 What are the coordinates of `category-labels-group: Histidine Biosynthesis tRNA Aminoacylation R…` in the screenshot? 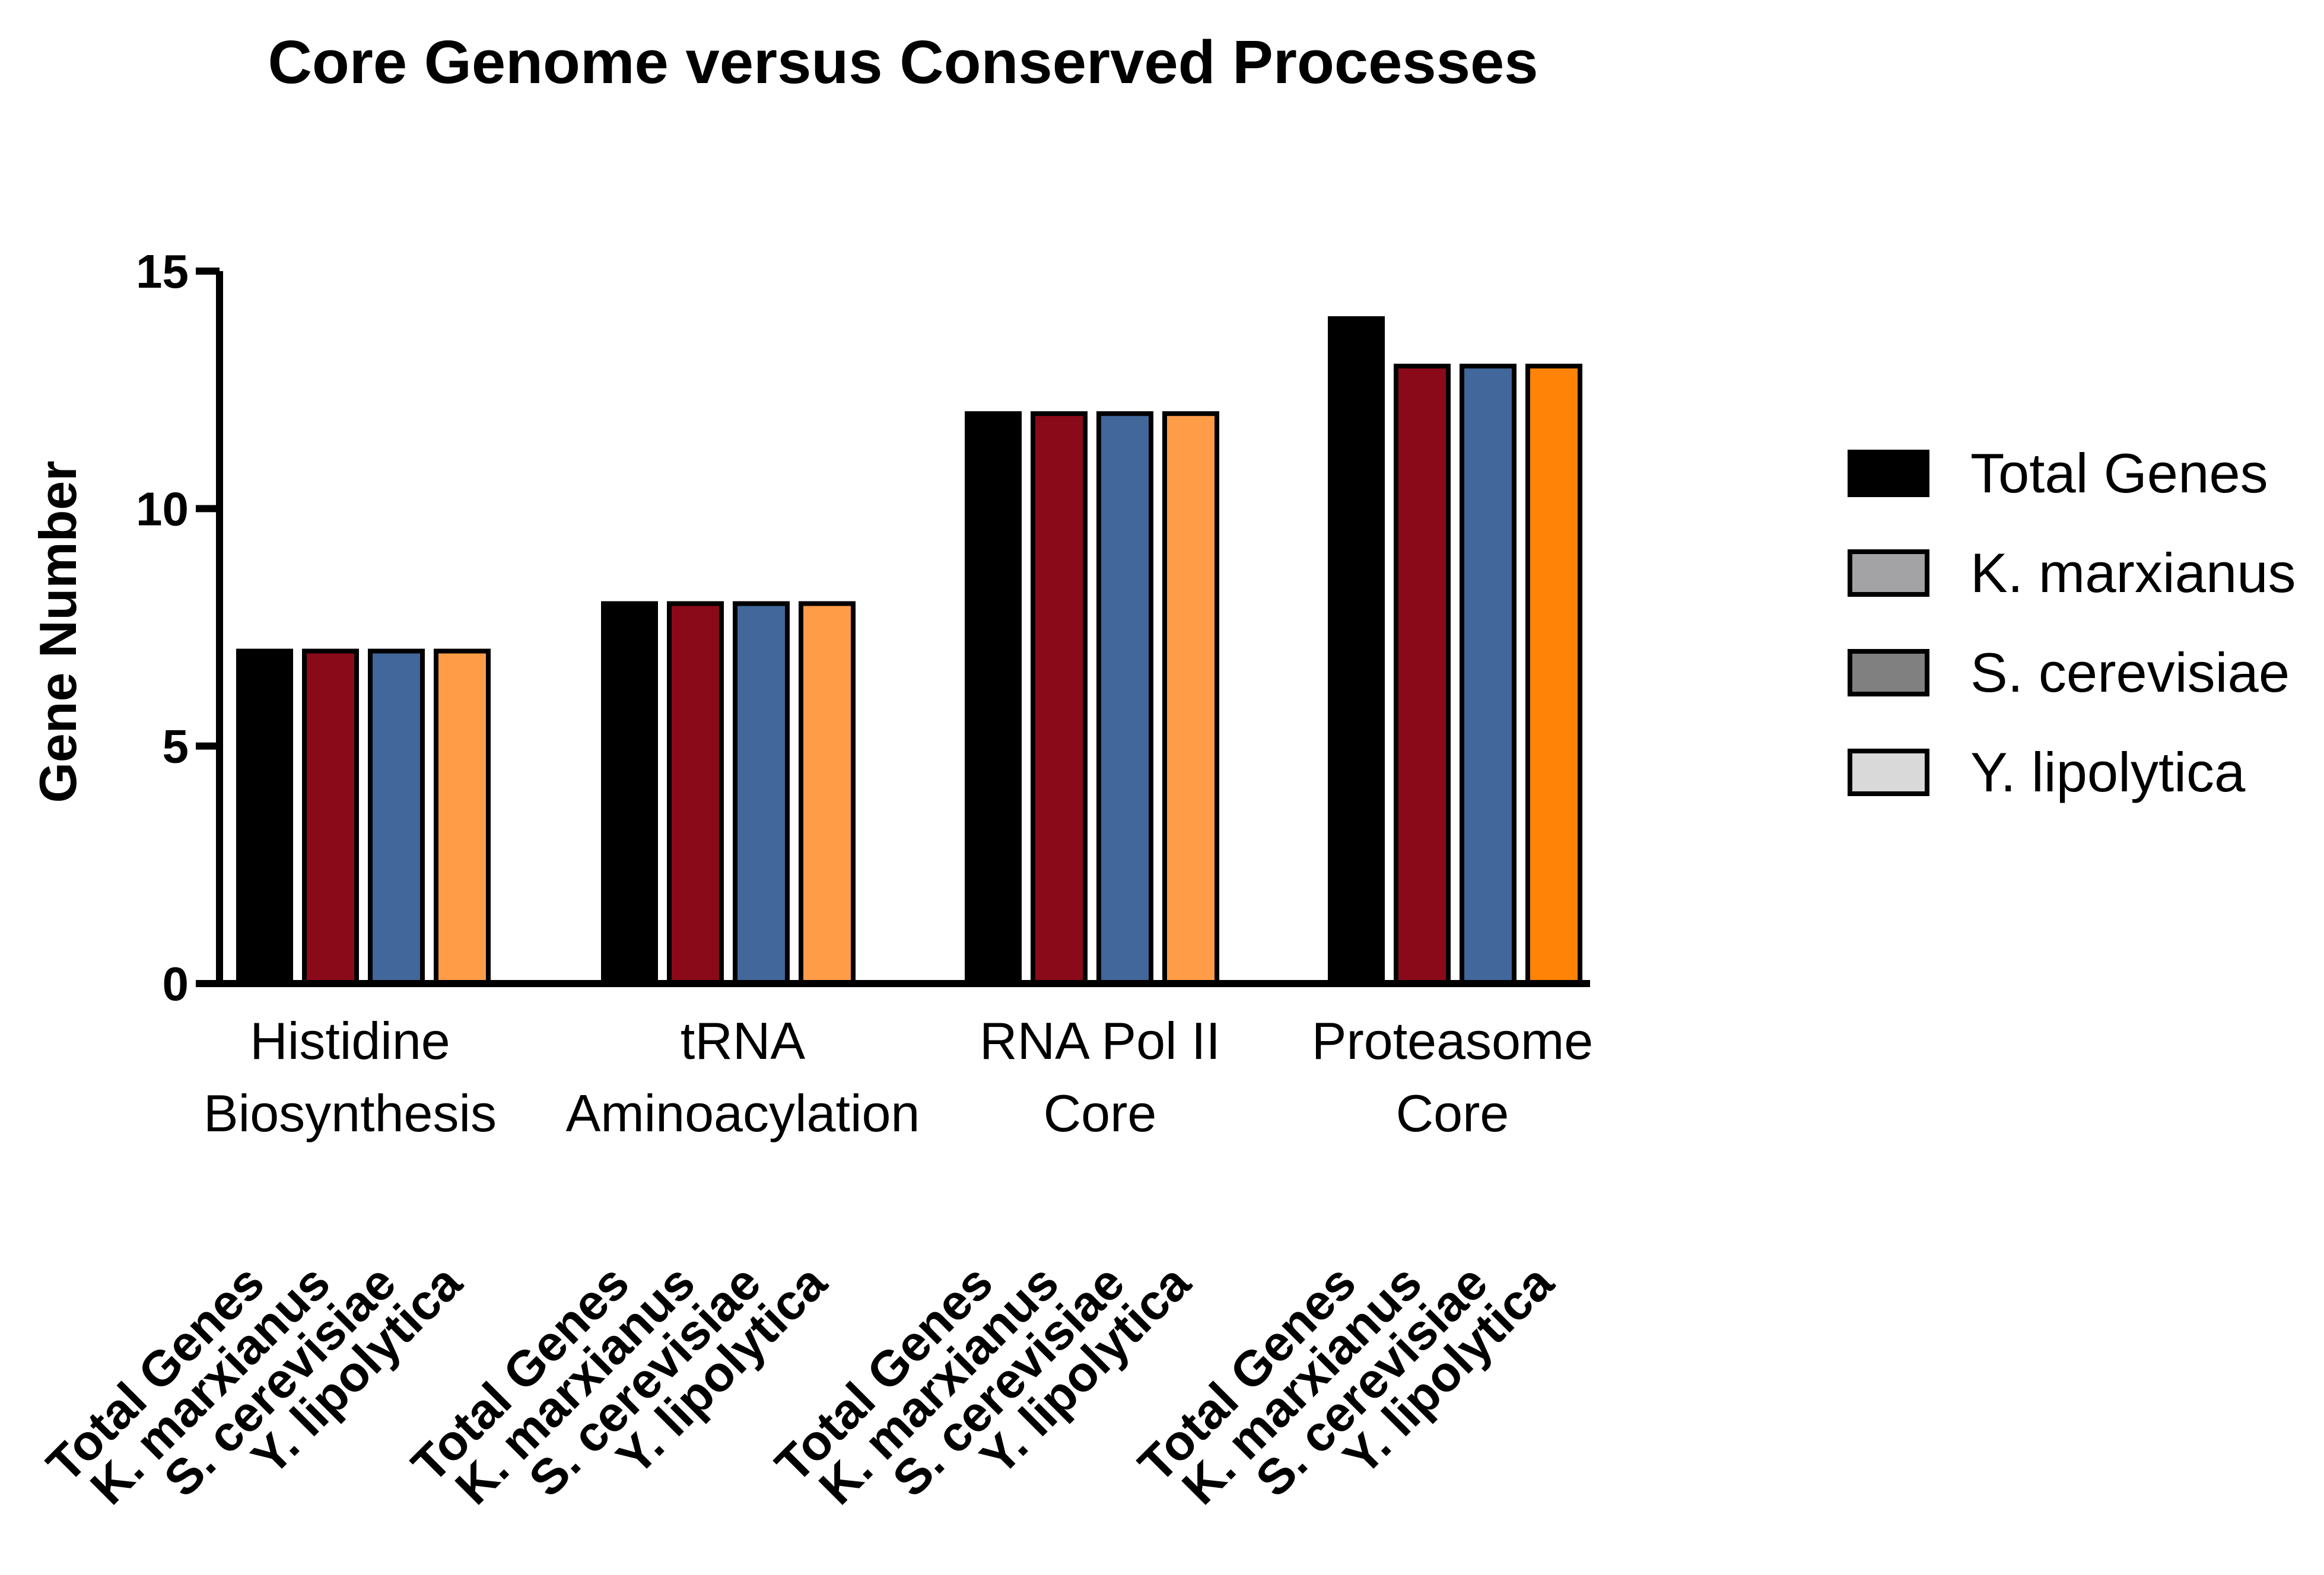 It's located at (898, 1077).